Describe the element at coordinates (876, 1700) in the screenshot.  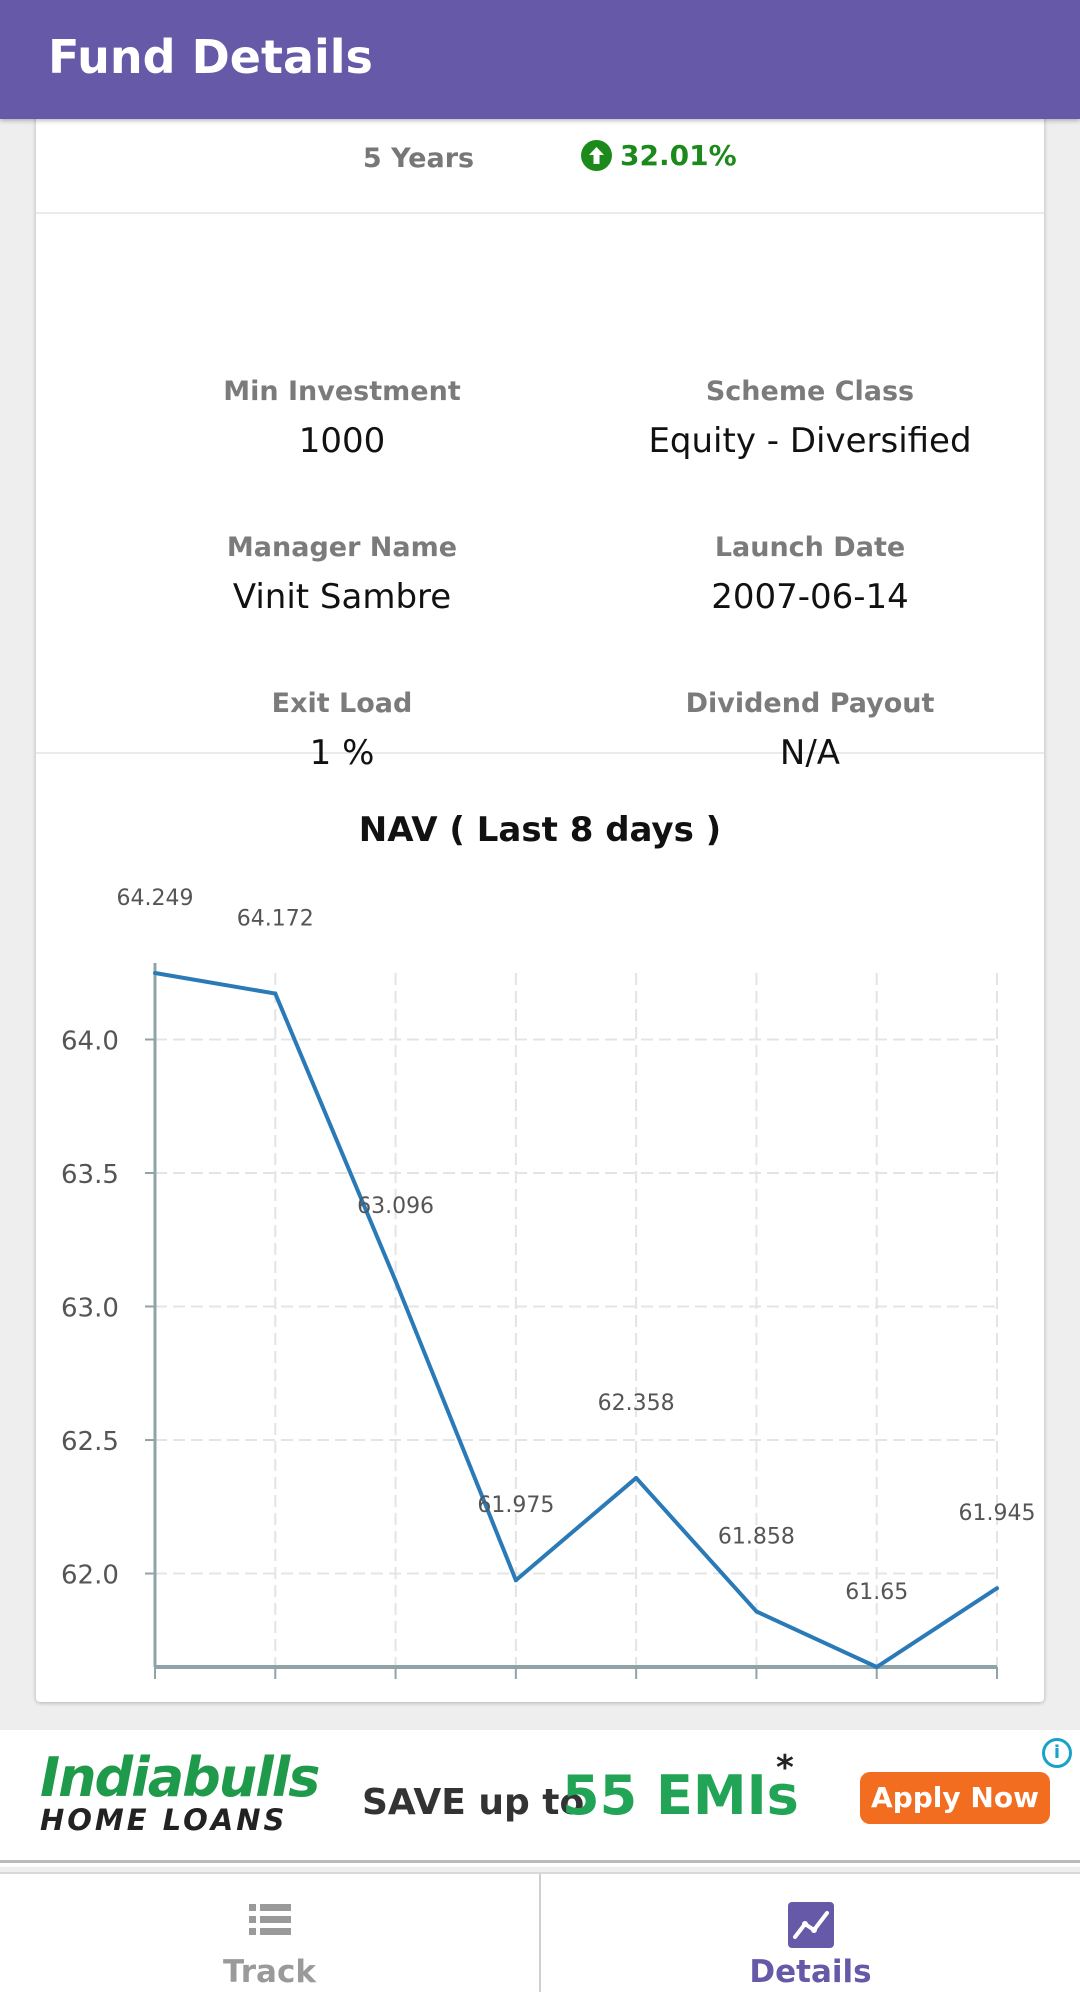
I see `x-tick-label: 5/24` at that location.